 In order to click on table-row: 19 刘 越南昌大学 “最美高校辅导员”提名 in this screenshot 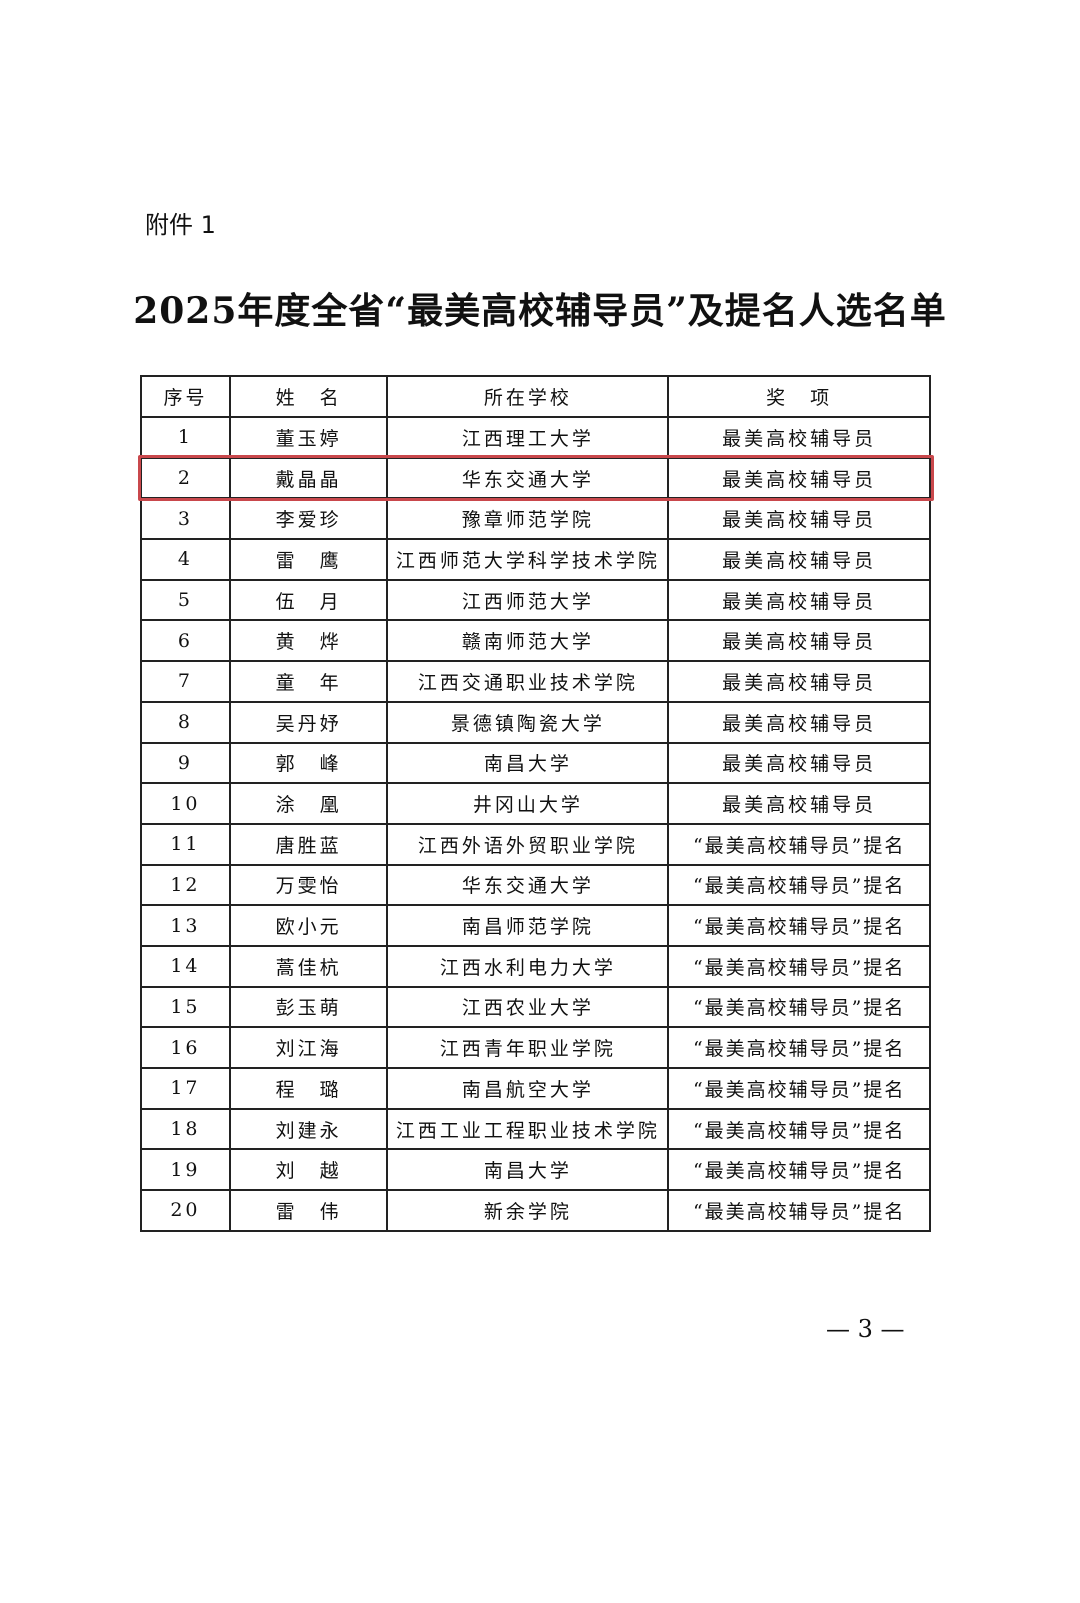, I will do `click(535, 1170)`.